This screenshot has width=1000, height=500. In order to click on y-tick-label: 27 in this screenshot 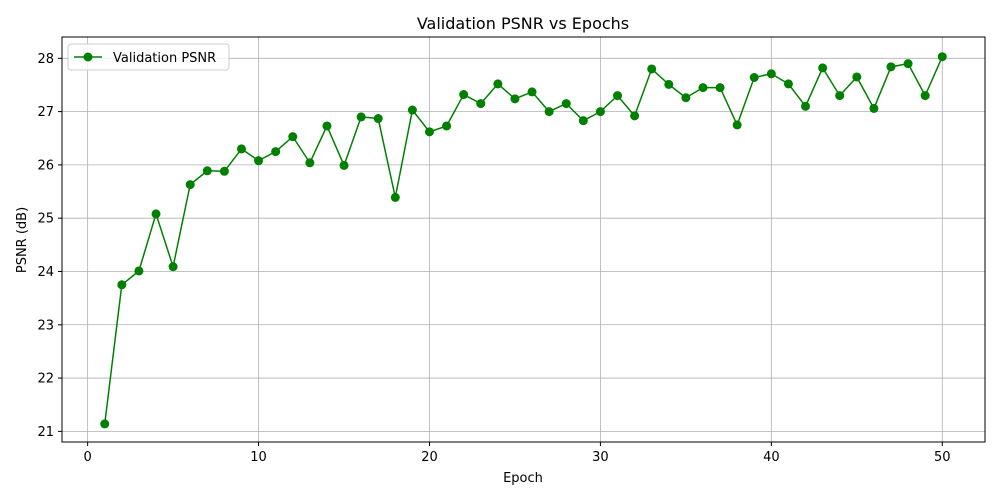, I will do `click(45, 112)`.